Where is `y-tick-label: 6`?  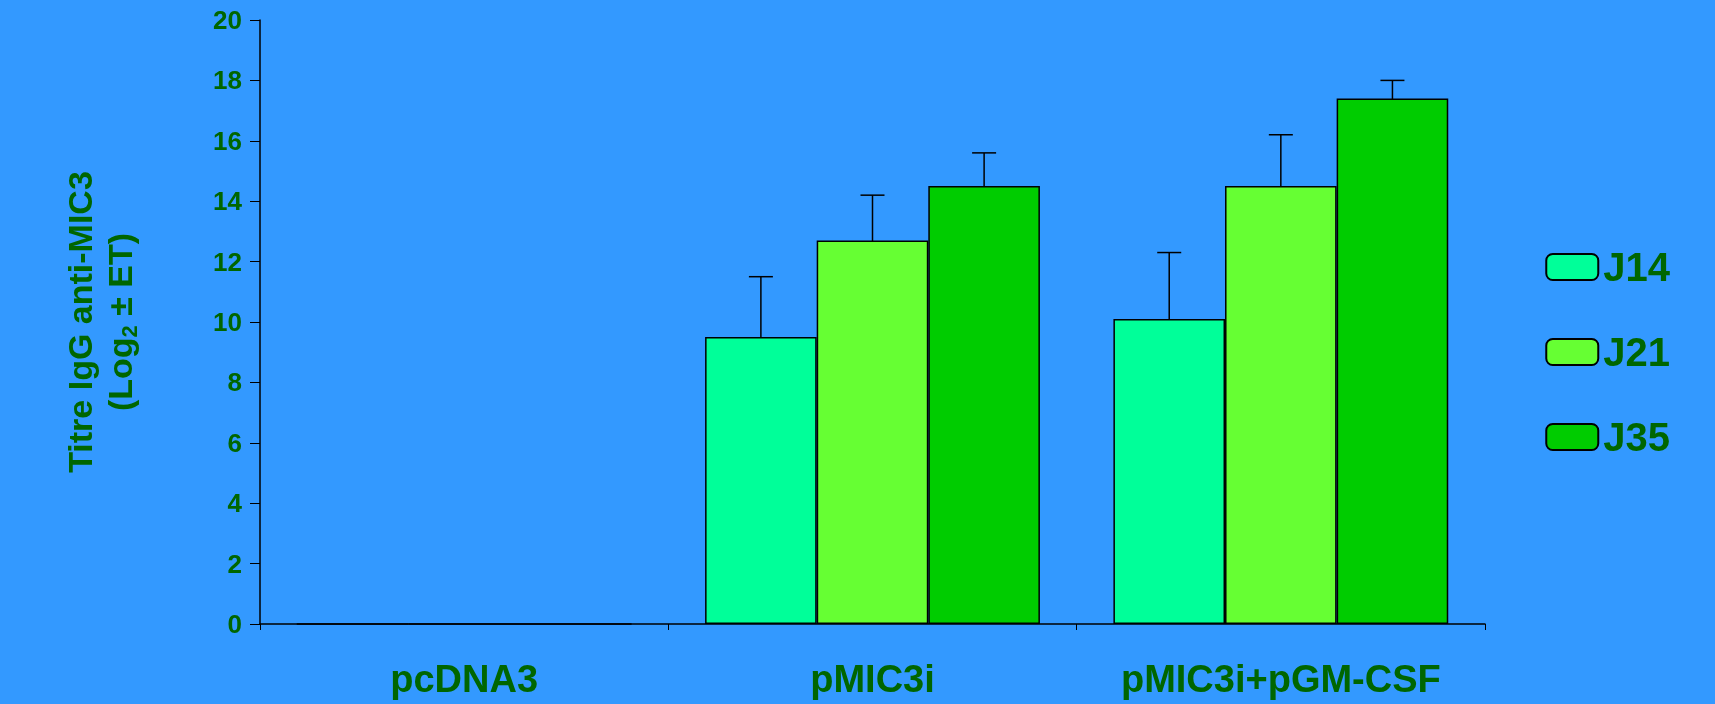 y-tick-label: 6 is located at coordinates (234, 442).